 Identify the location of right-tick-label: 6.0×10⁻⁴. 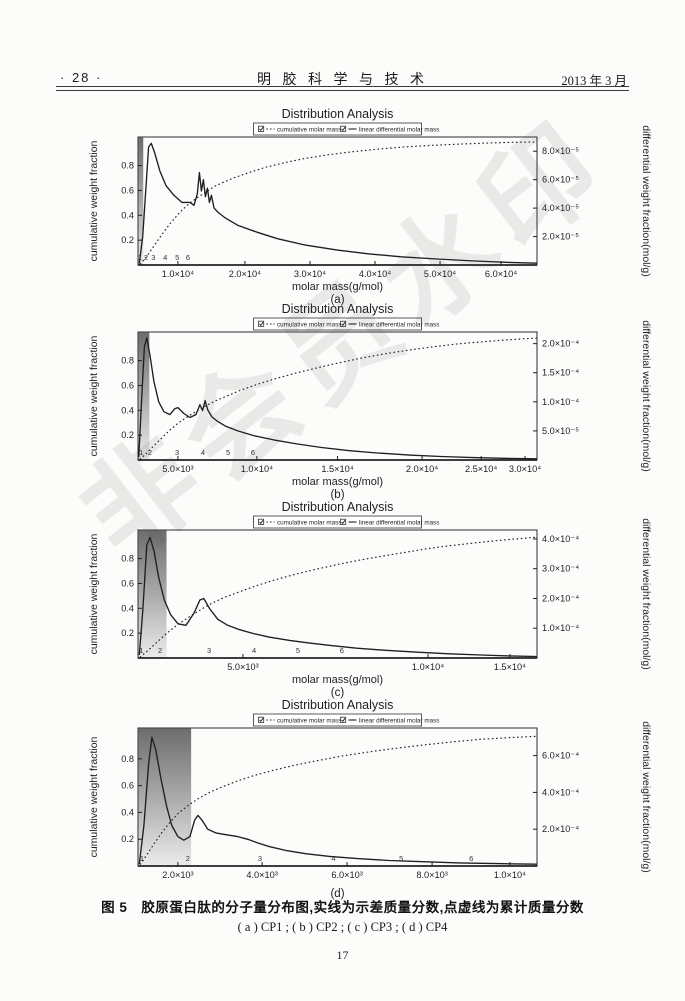
(560, 756).